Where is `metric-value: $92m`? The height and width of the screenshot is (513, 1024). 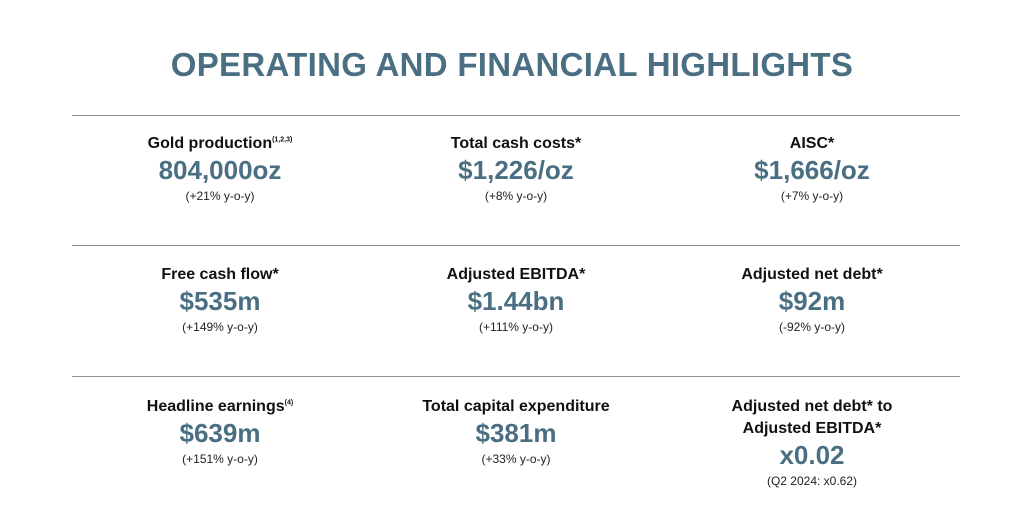
metric-value: $92m is located at coordinates (812, 301).